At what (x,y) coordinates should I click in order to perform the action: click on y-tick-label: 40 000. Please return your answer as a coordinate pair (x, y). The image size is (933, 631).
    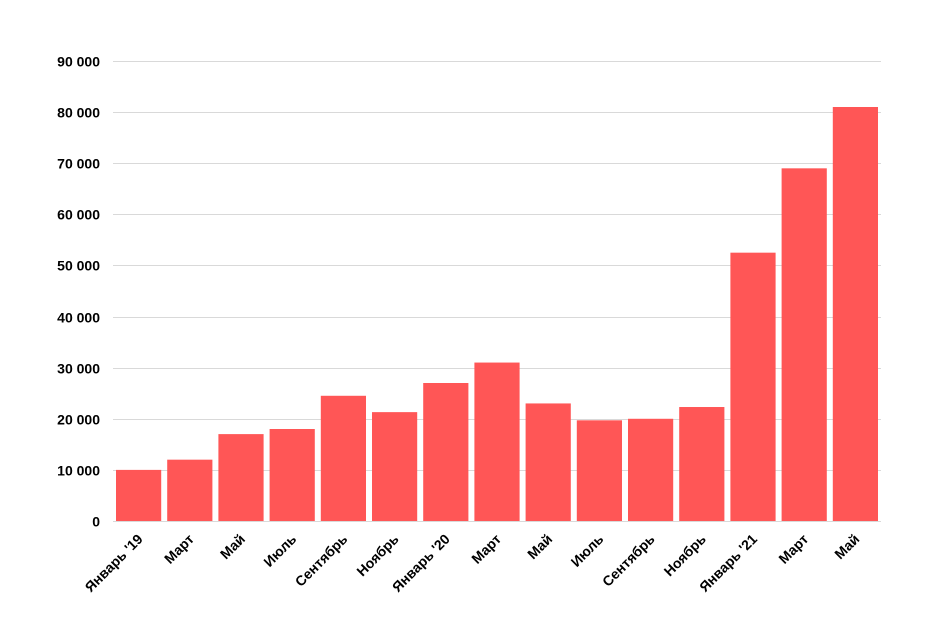
    Looking at the image, I should click on (78, 318).